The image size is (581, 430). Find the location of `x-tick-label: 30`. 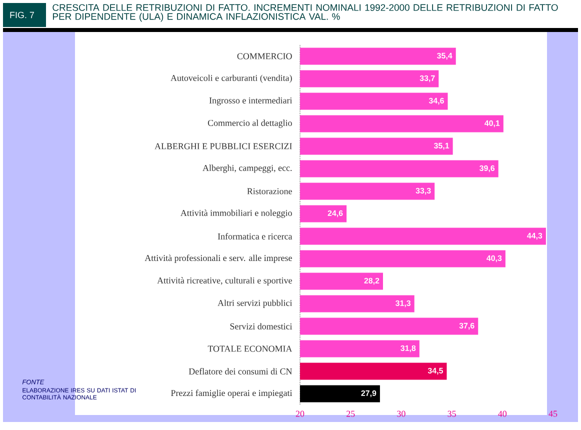

x-tick-label: 30 is located at coordinates (401, 413).